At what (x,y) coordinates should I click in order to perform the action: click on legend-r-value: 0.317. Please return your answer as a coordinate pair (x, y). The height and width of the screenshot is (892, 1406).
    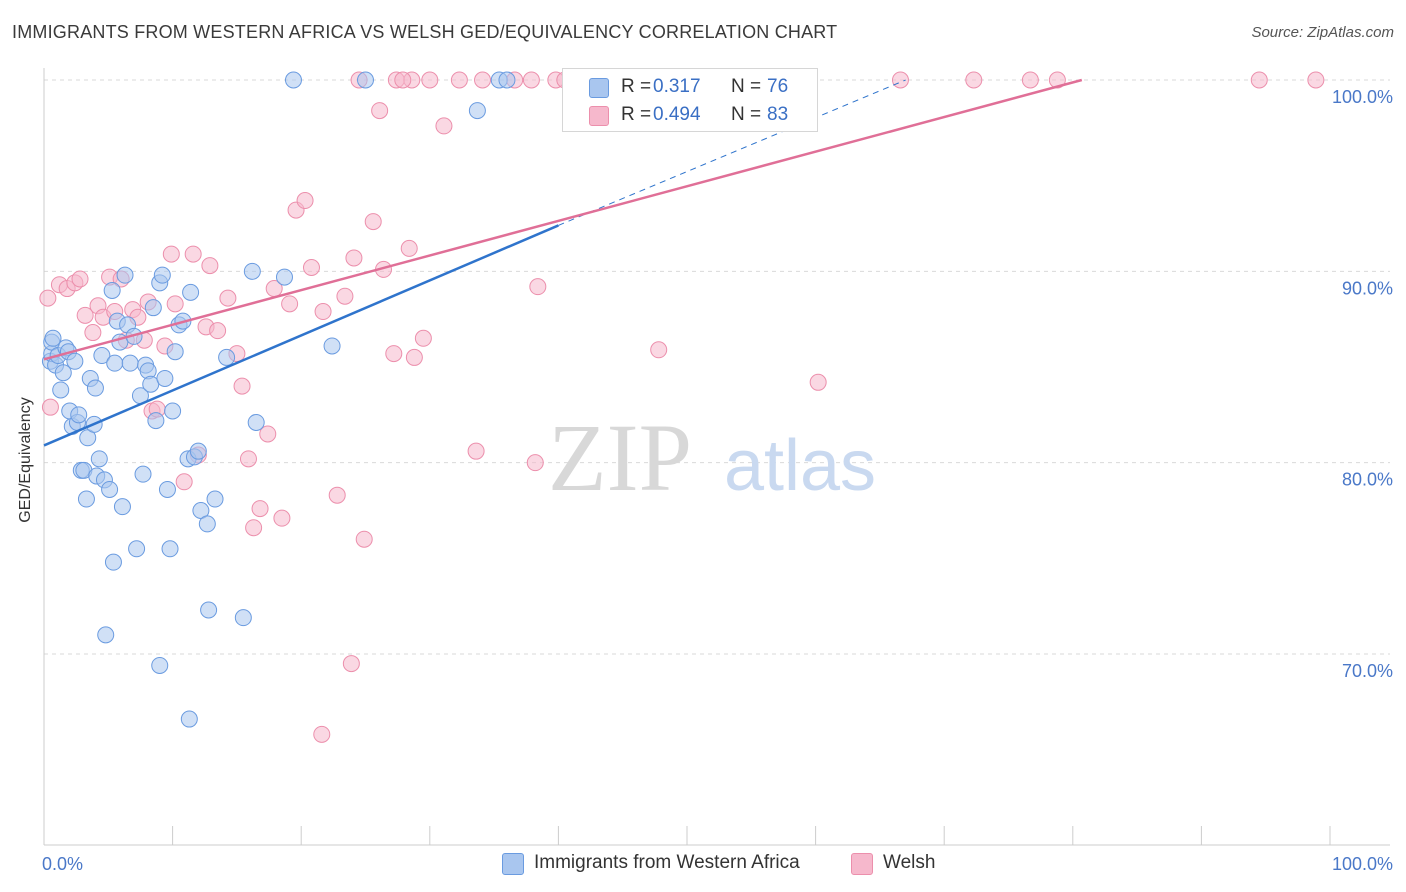
    Looking at the image, I should click on (677, 86).